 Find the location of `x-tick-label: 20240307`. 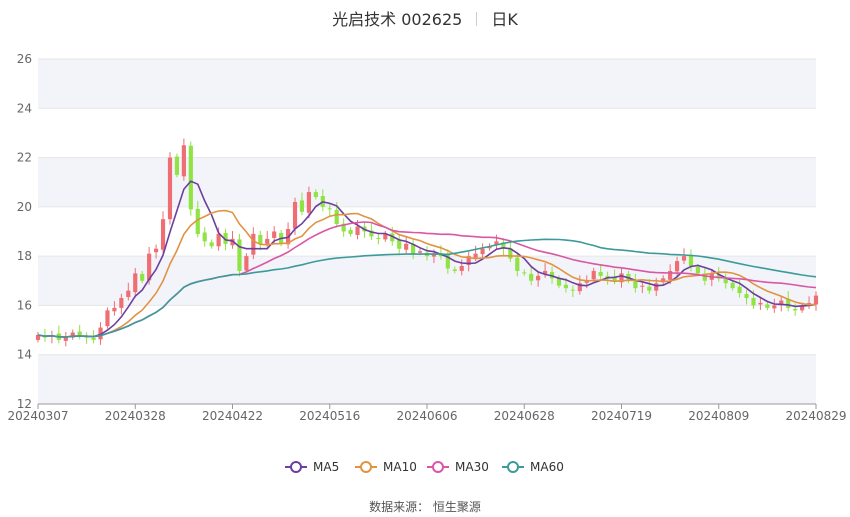

x-tick-label: 20240307 is located at coordinates (37, 416).